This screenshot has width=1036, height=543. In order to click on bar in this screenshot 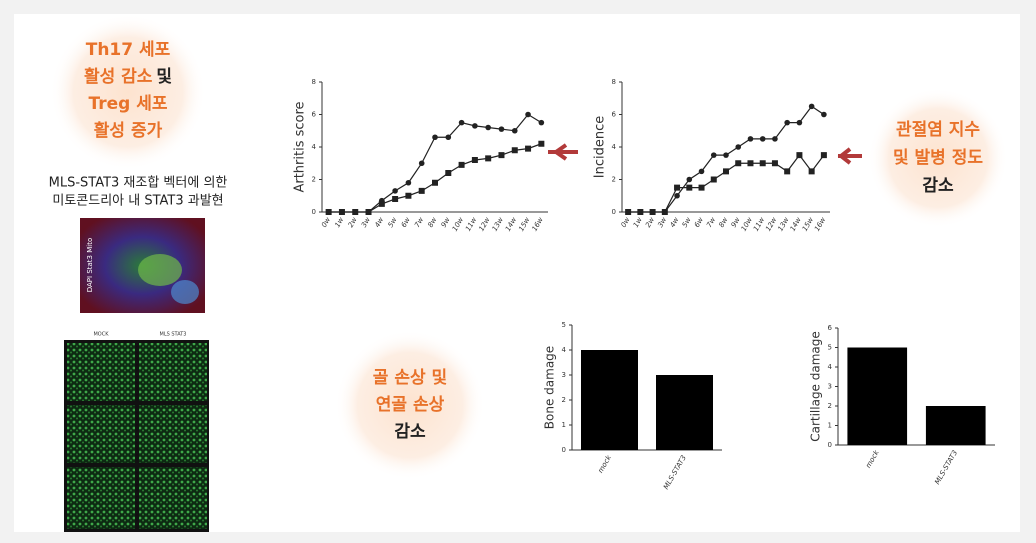, I will do `click(877, 396)`.